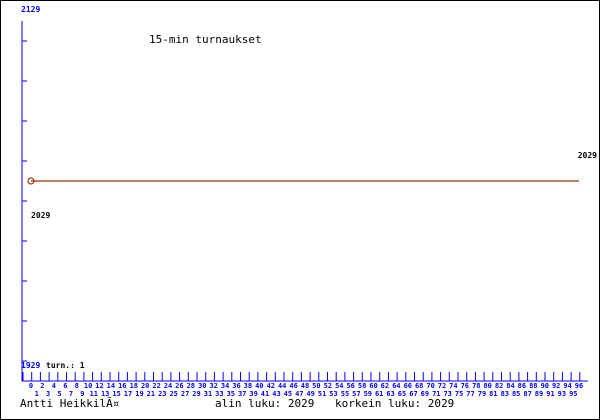 This screenshot has height=420, width=600. I want to click on x-tick-label: 18, so click(134, 386).